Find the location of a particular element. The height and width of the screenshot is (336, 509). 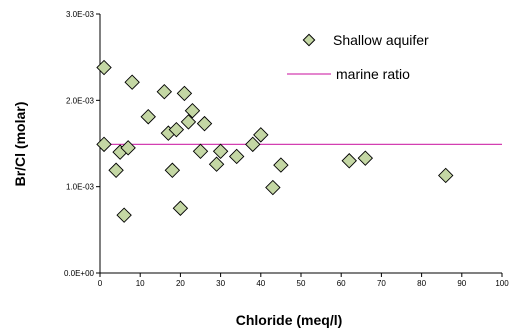

y-tick-label: 2.0E-03 is located at coordinates (80, 100).